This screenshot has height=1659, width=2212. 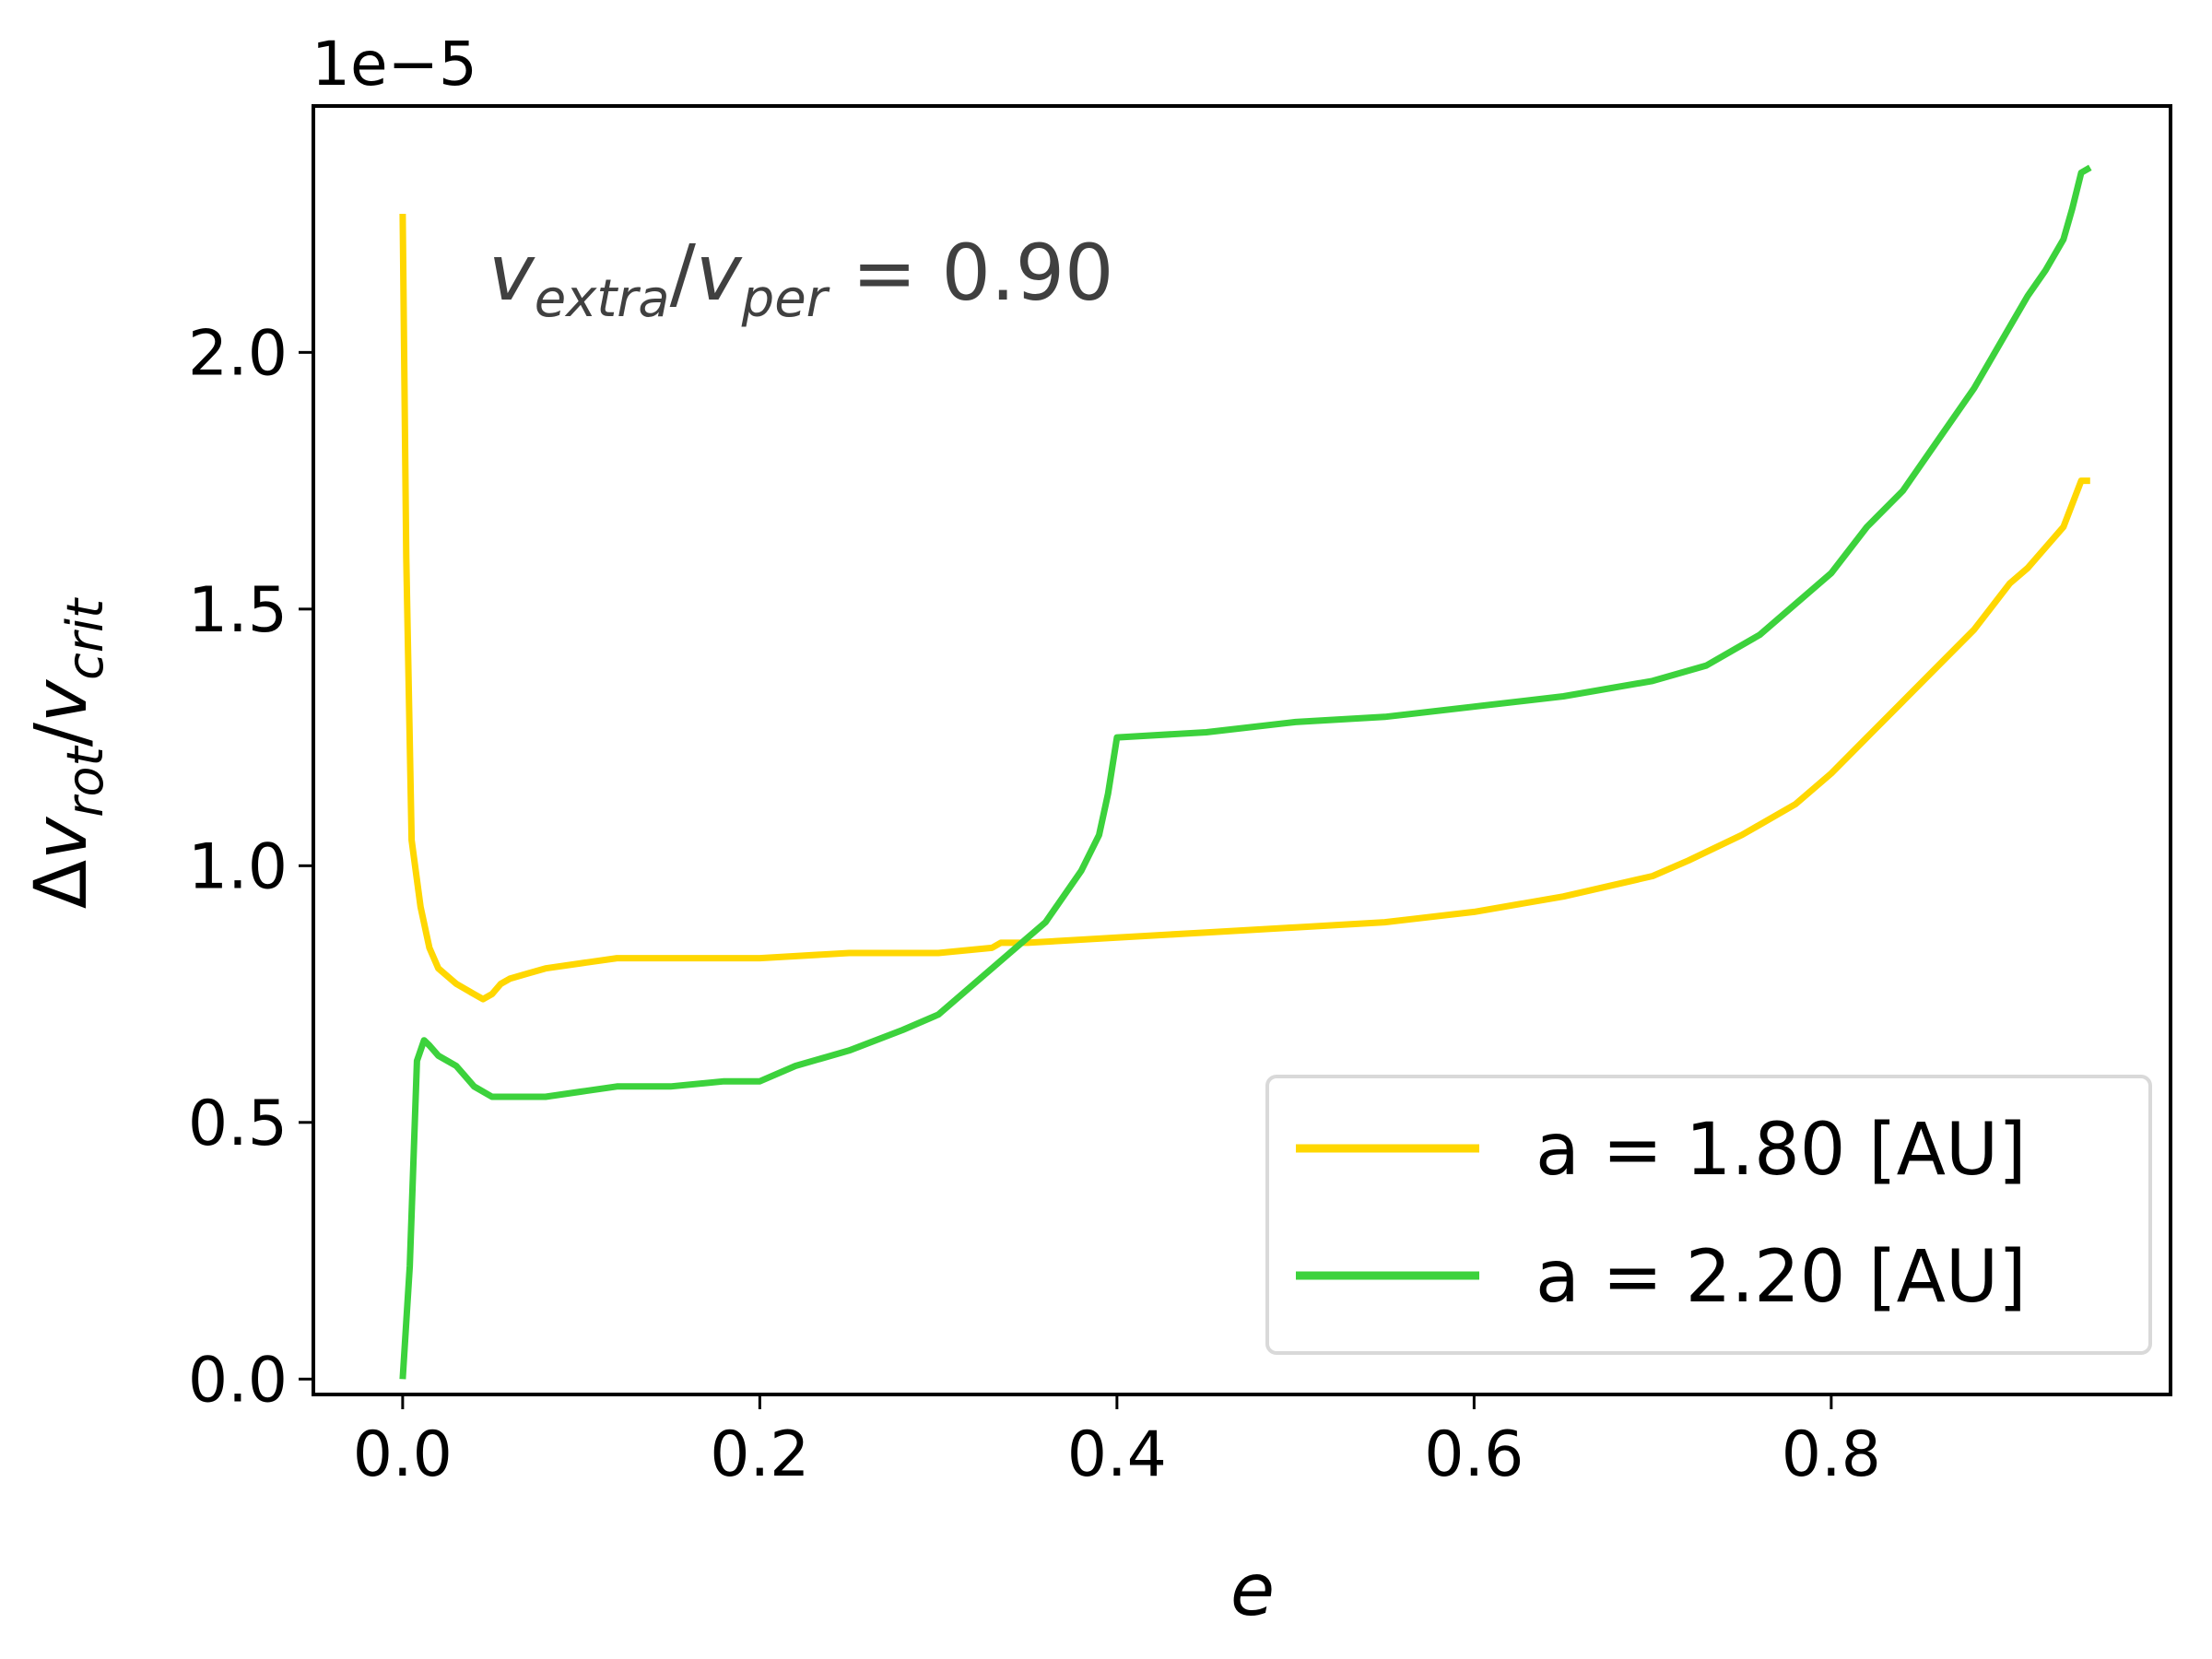 What do you see at coordinates (801, 278) in the screenshot?
I see `annotation-text: vextra/vper = 0.90` at bounding box center [801, 278].